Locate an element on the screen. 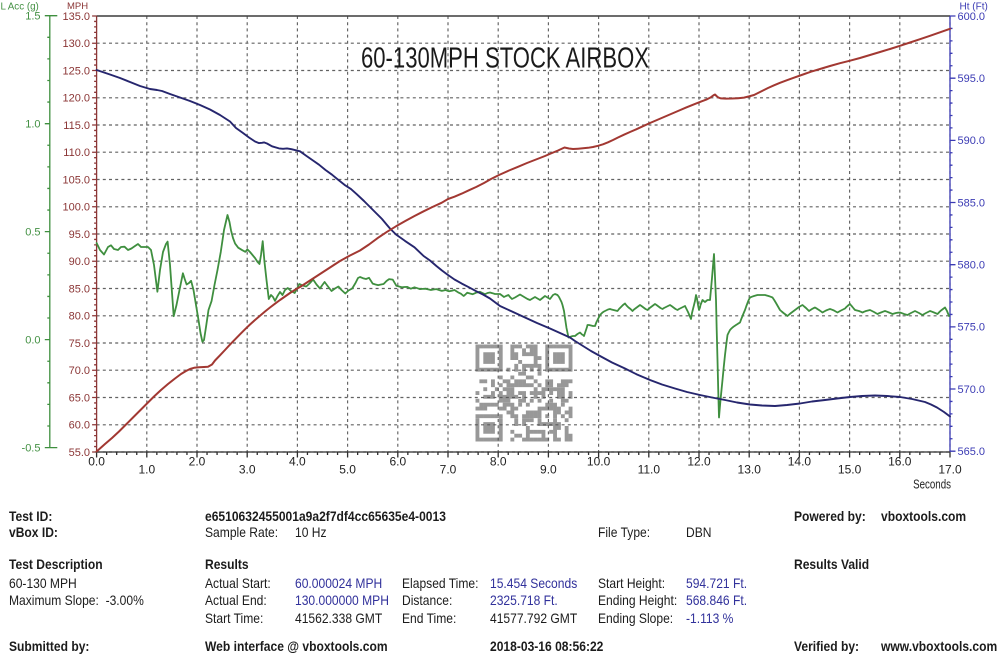  svg-text: 11.0 is located at coordinates (649, 470).